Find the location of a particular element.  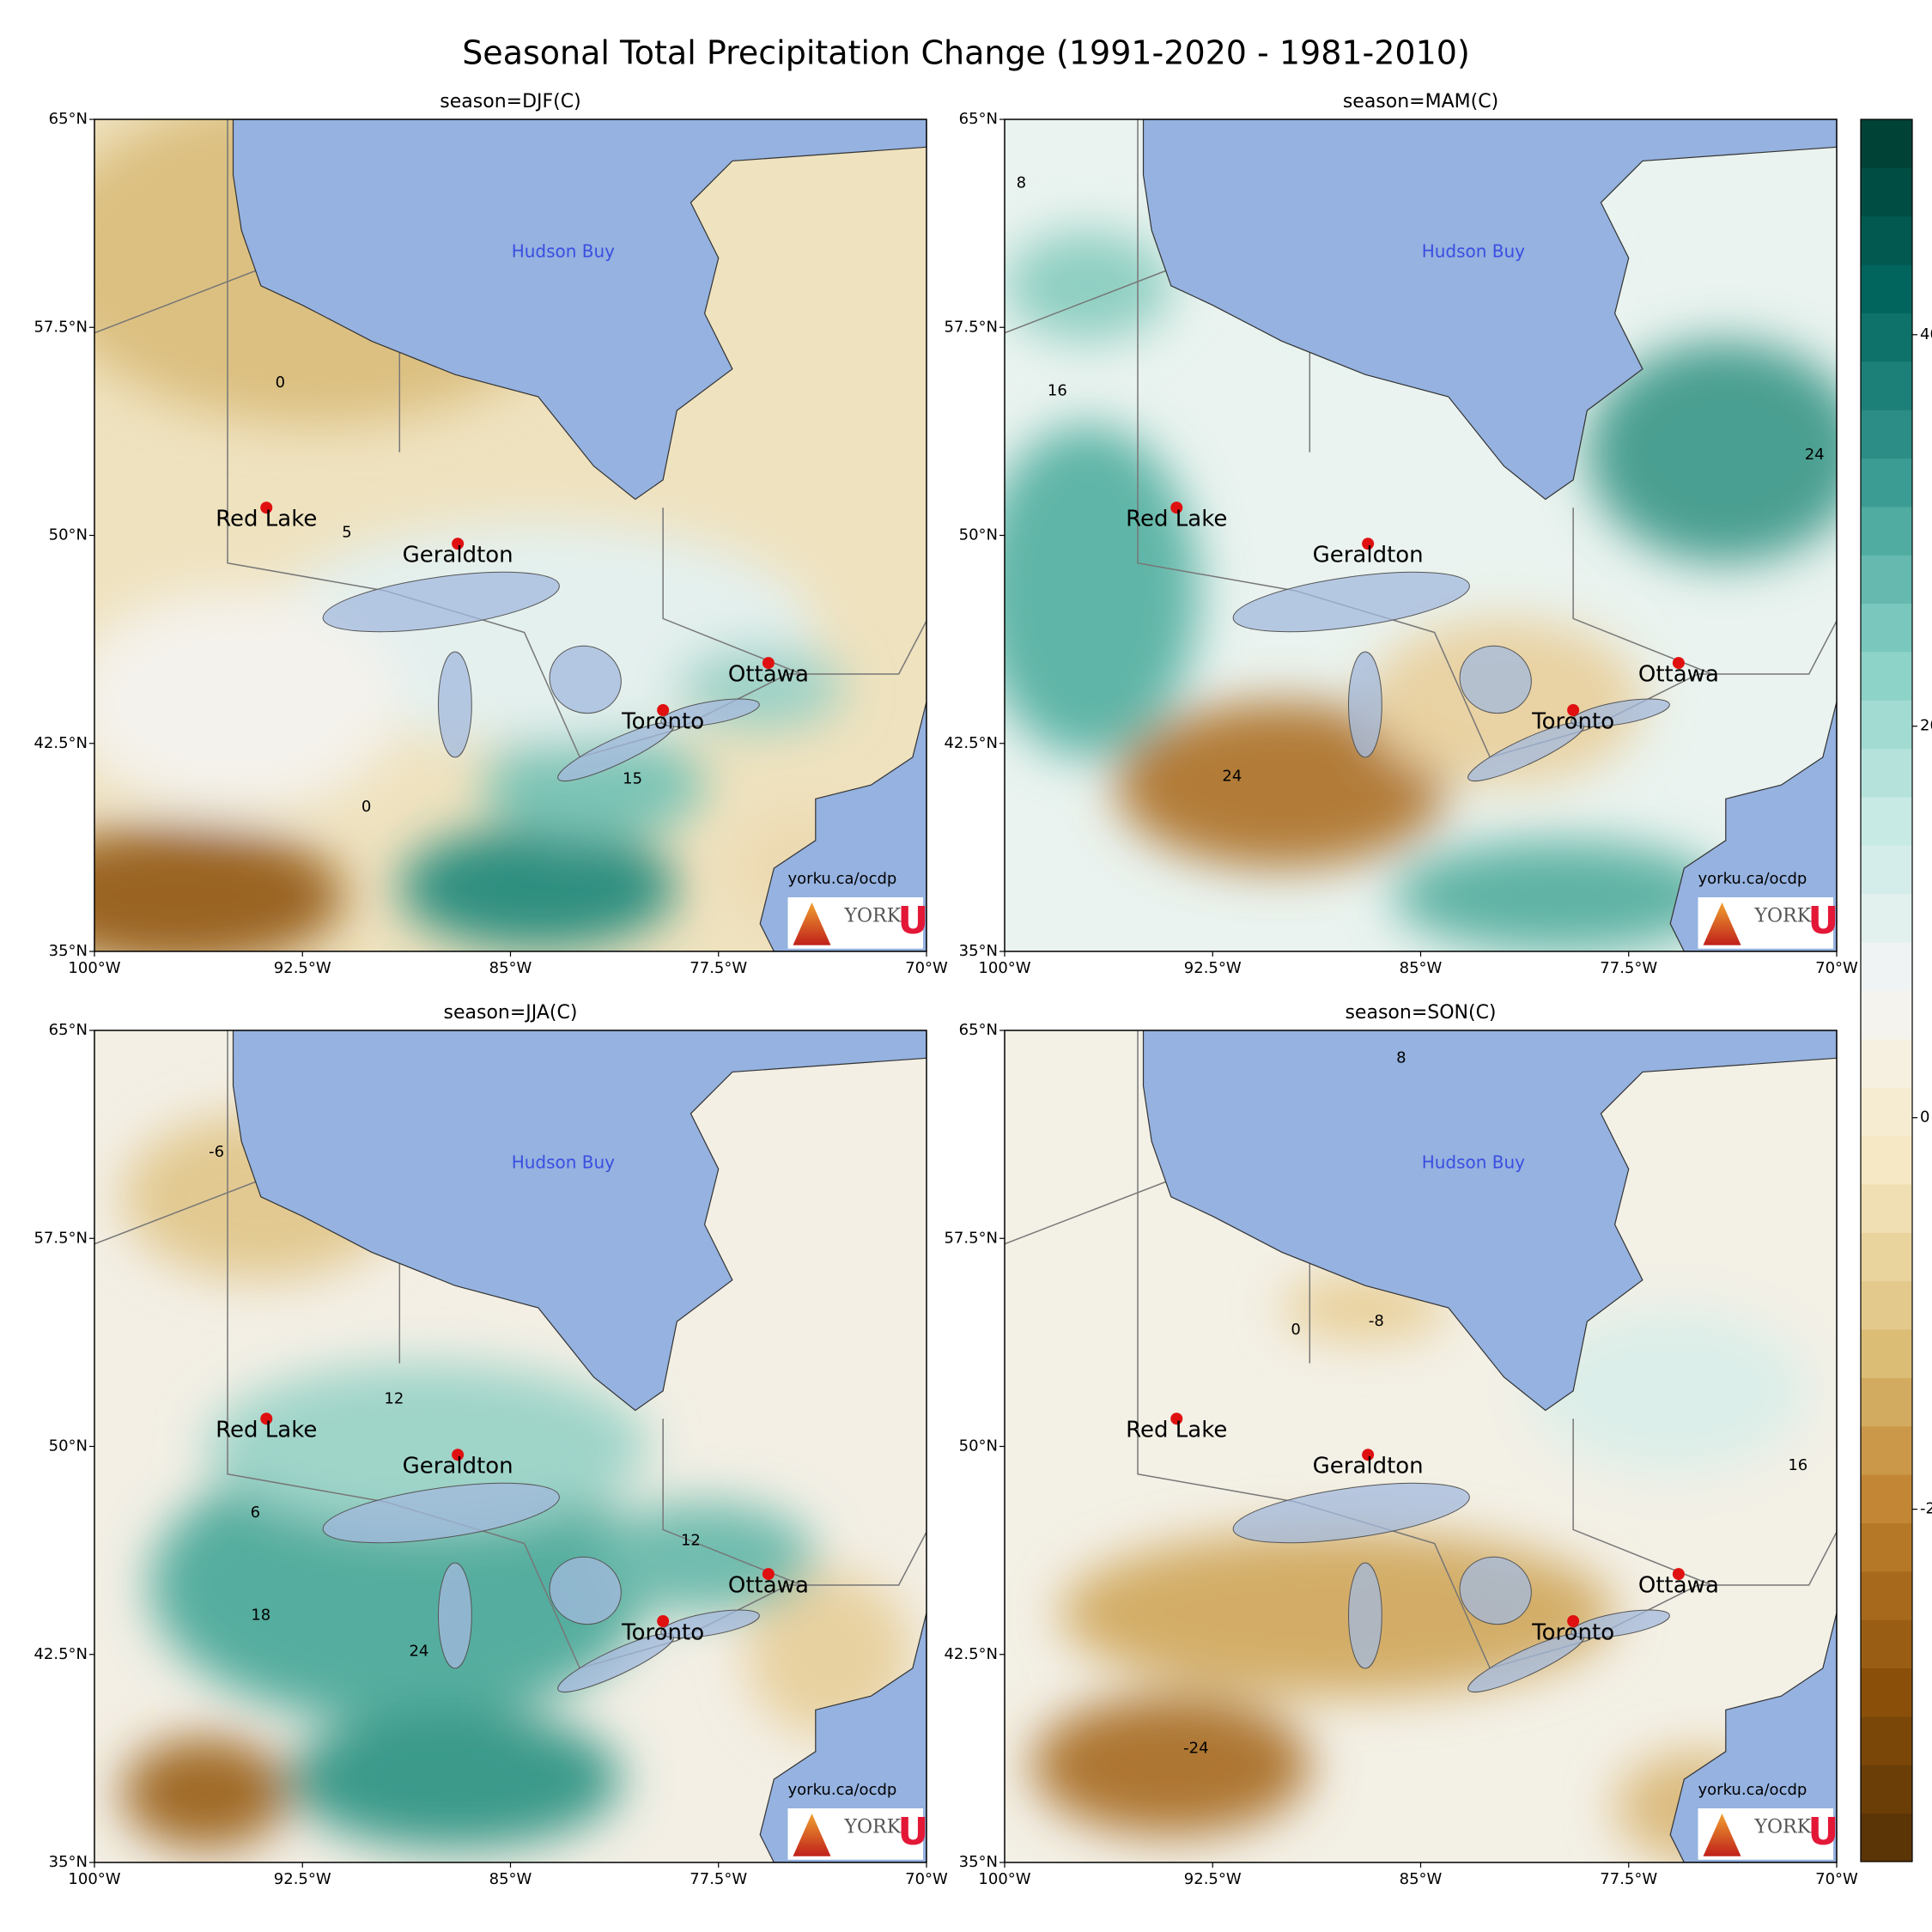

colorbar: -20 0 20 40 is located at coordinates (1896, 990).